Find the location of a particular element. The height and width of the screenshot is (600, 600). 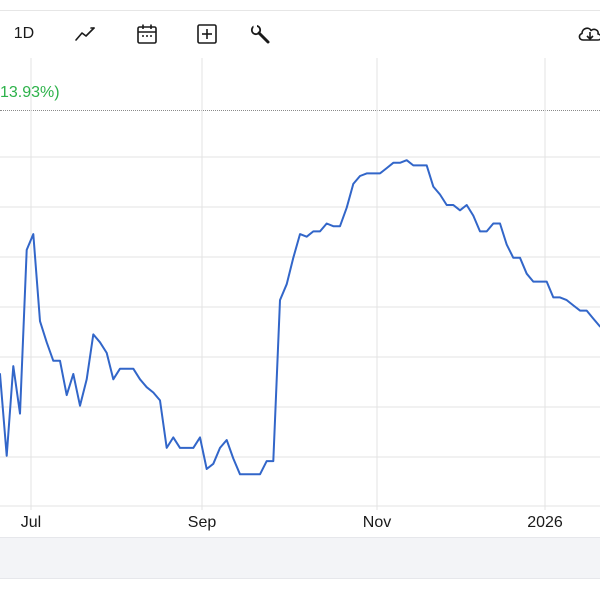

add-indicator-button is located at coordinates (207, 34).